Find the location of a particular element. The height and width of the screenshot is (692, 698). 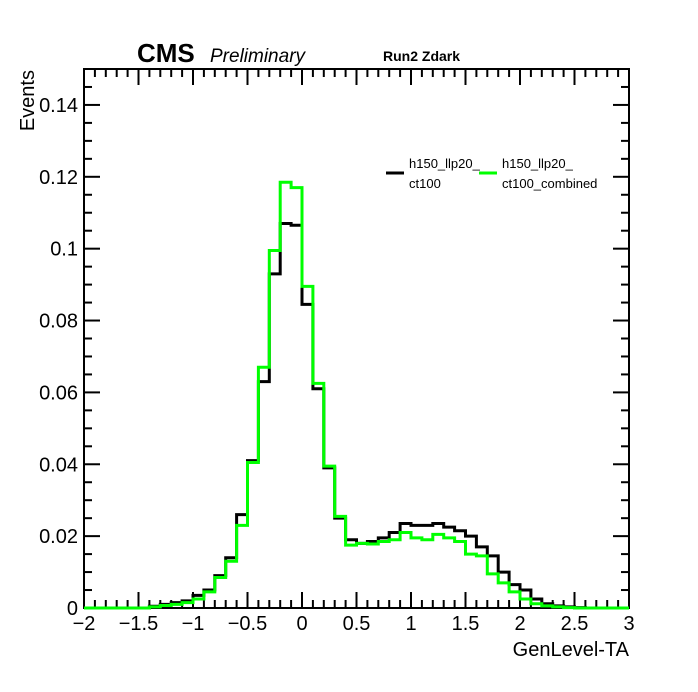

x-tick-label: 0.5 is located at coordinates (357, 624).